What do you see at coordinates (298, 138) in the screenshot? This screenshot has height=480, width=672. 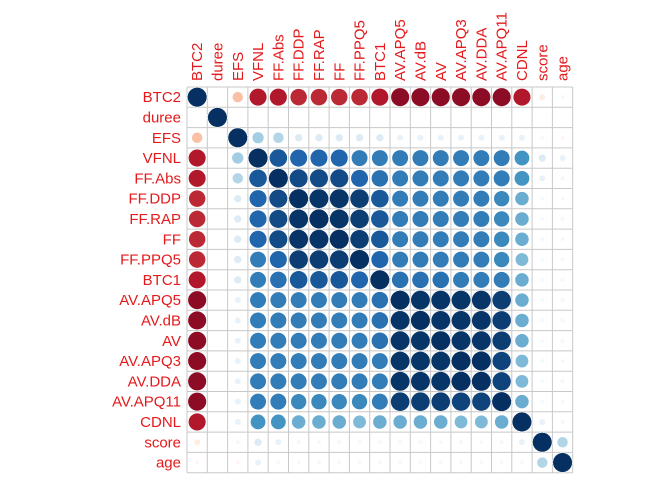 I see `corr-circle-EFS-FF.DDP` at bounding box center [298, 138].